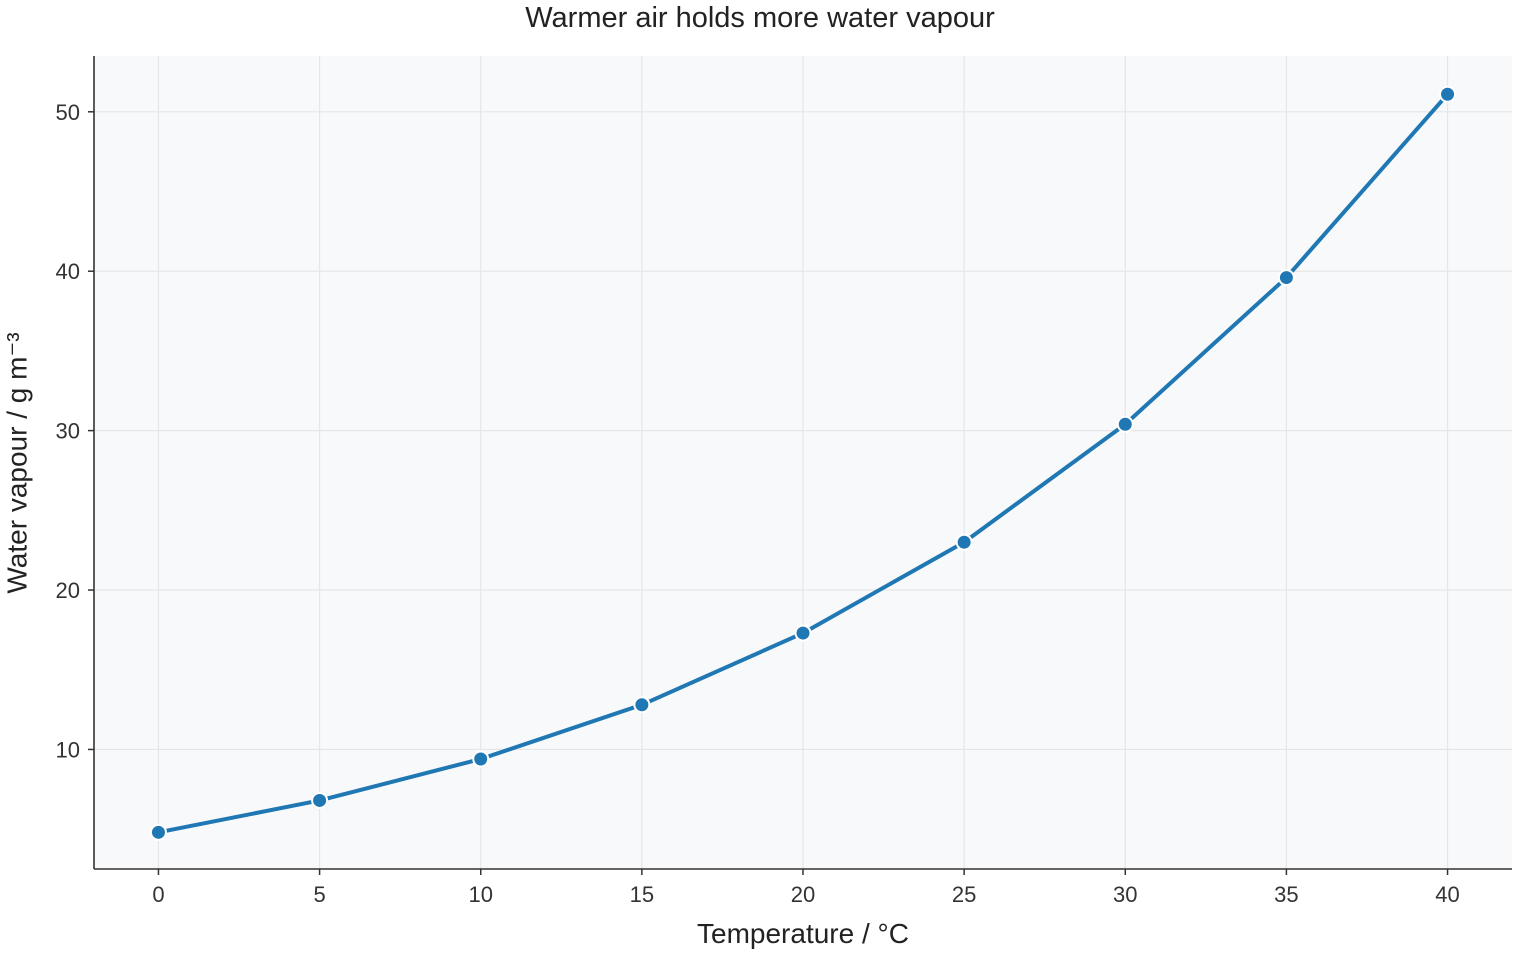  What do you see at coordinates (158, 894) in the screenshot?
I see `x-tick-label: 0` at bounding box center [158, 894].